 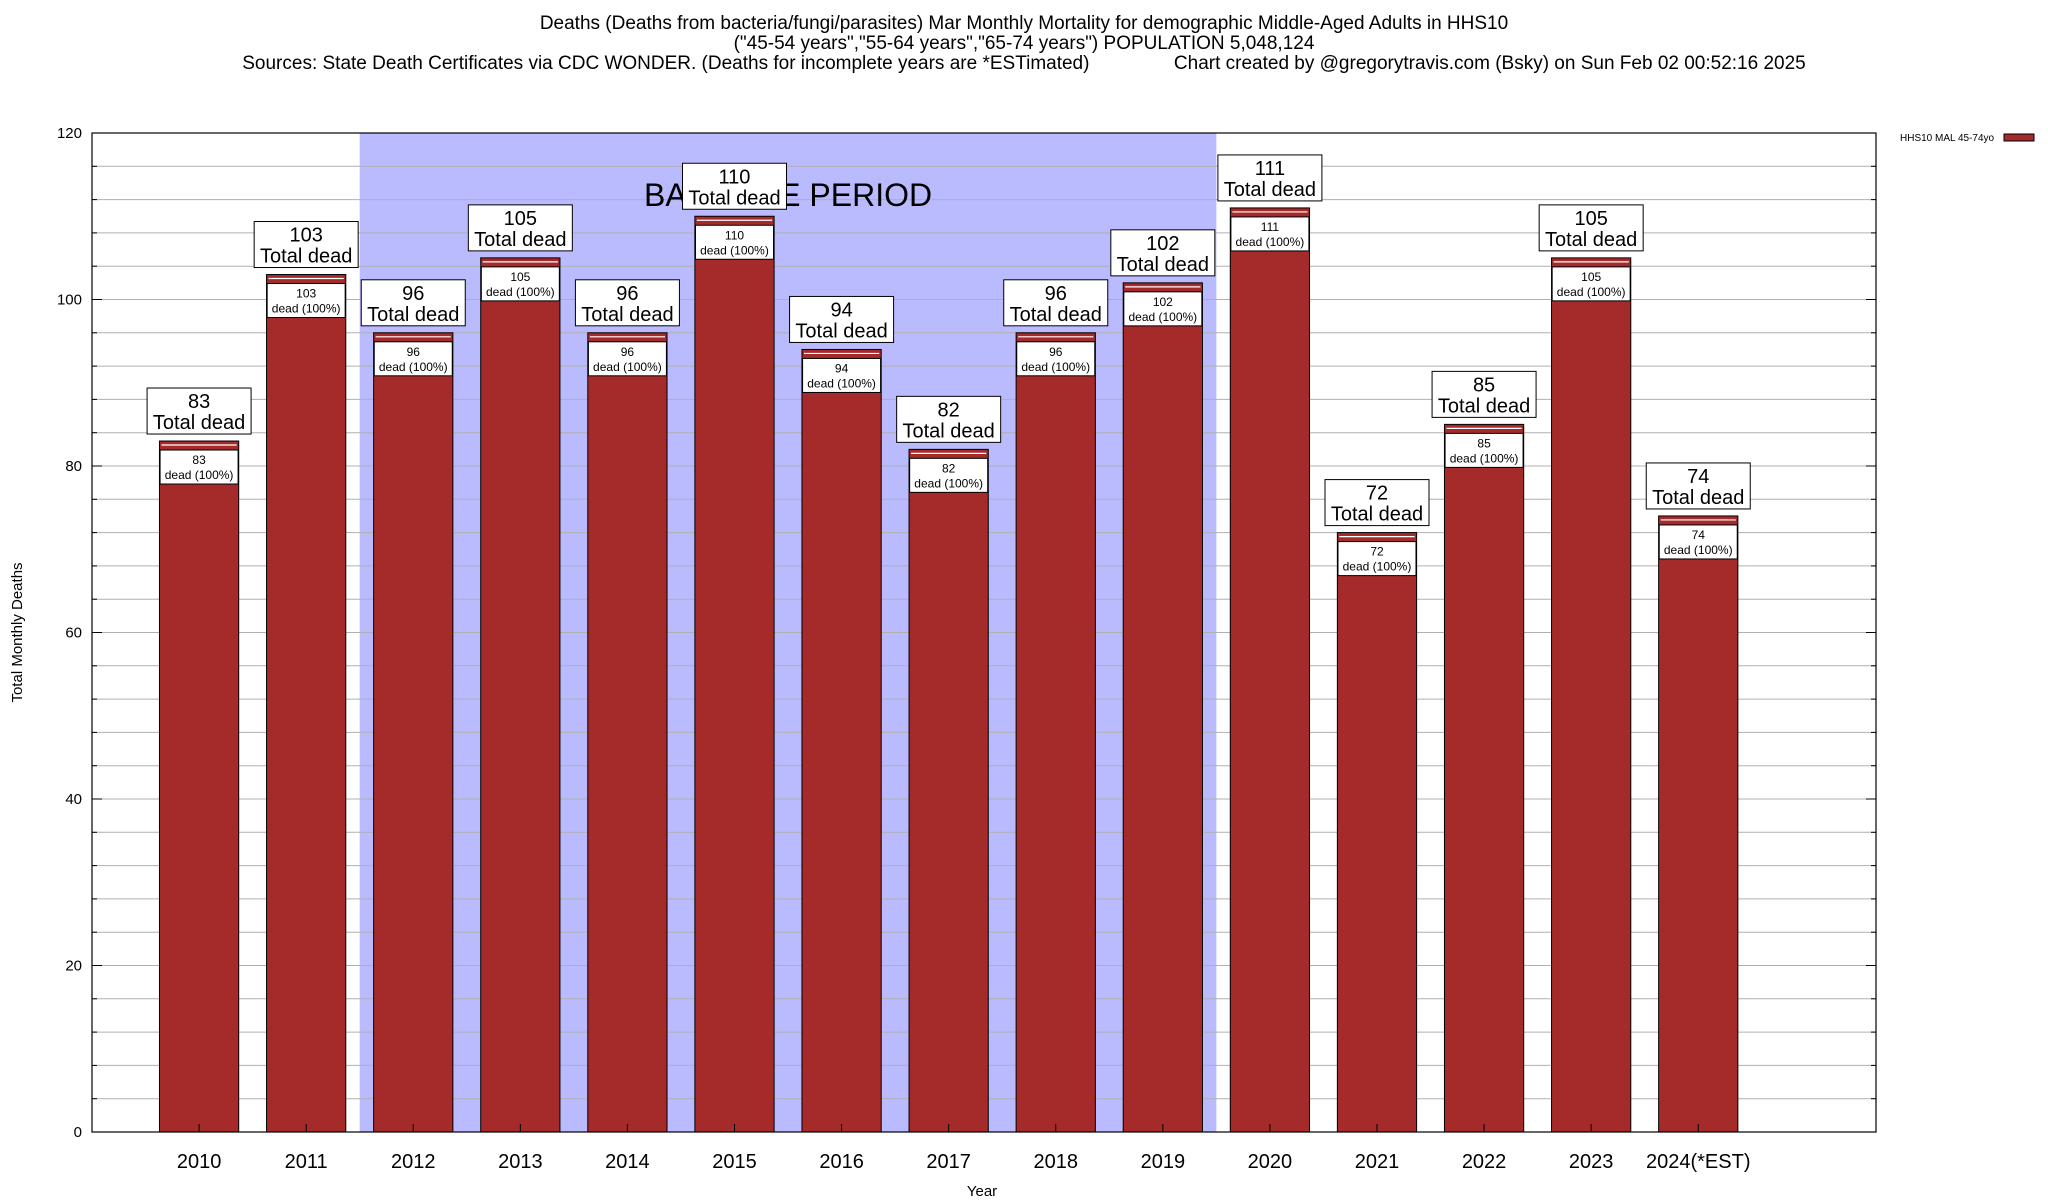 What do you see at coordinates (69, 133) in the screenshot?
I see `y-tick-label: 120` at bounding box center [69, 133].